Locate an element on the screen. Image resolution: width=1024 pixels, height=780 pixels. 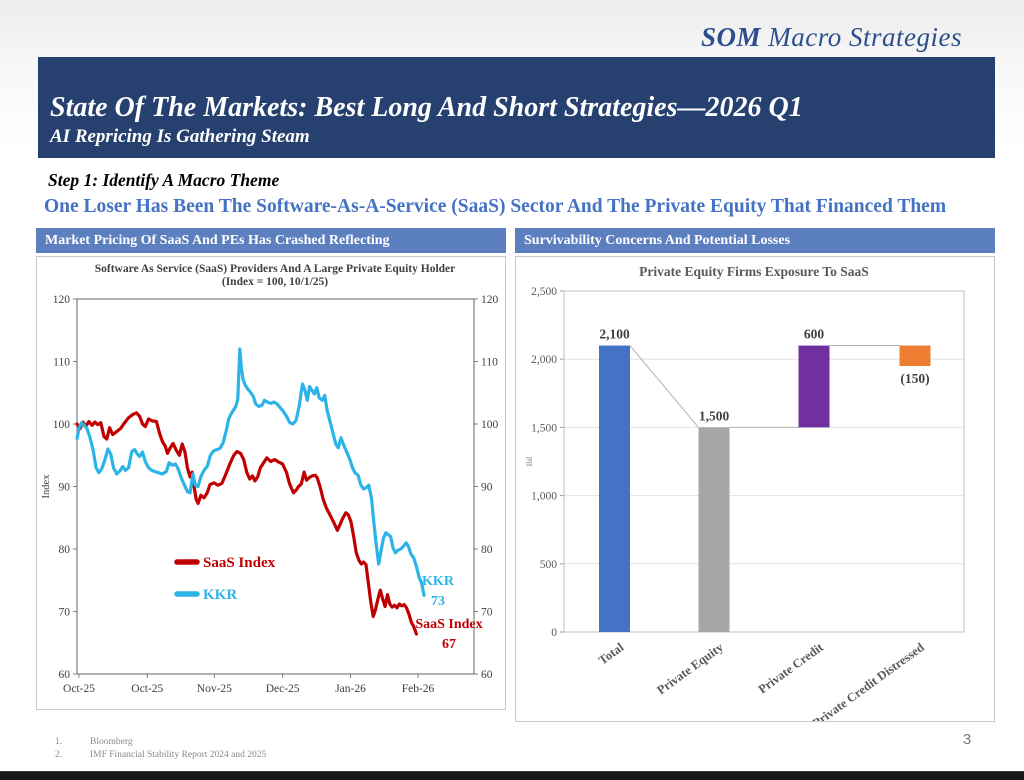
svg-text: Private Equity is located at coordinates (690, 669).